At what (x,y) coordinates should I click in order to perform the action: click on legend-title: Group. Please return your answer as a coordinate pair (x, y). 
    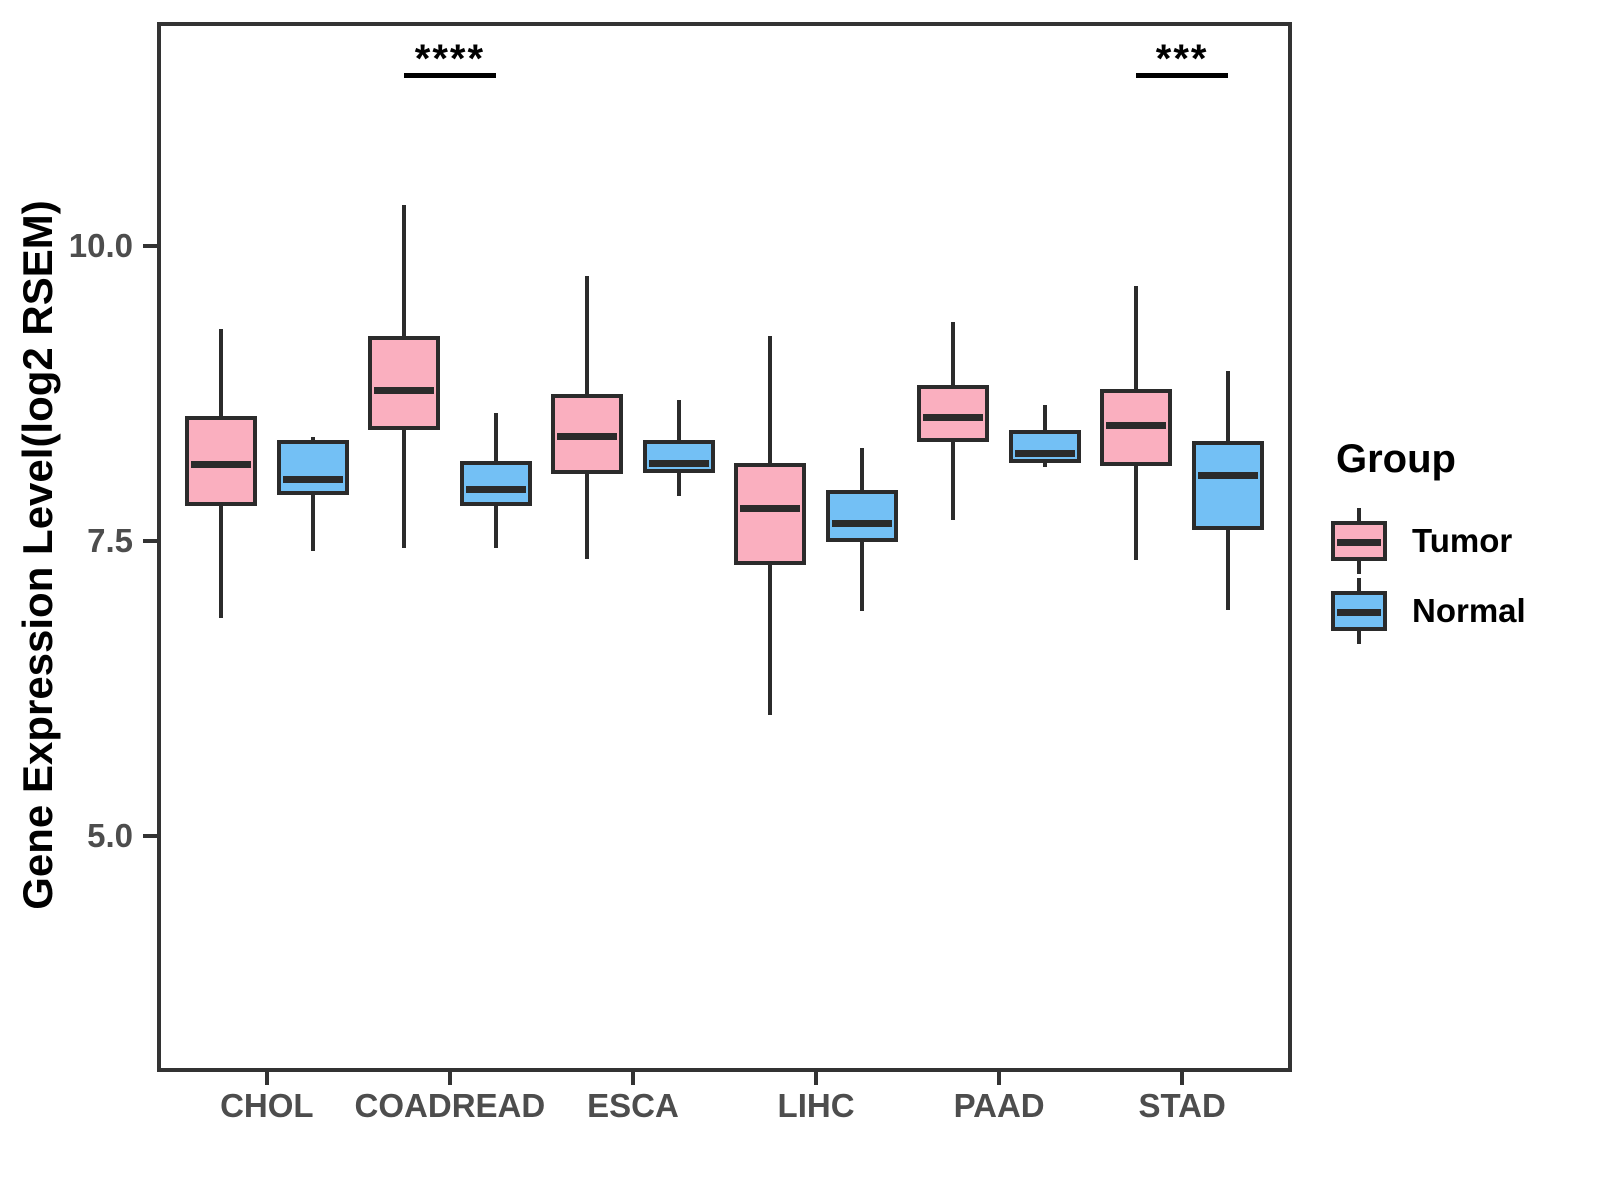
    Looking at the image, I should click on (1396, 459).